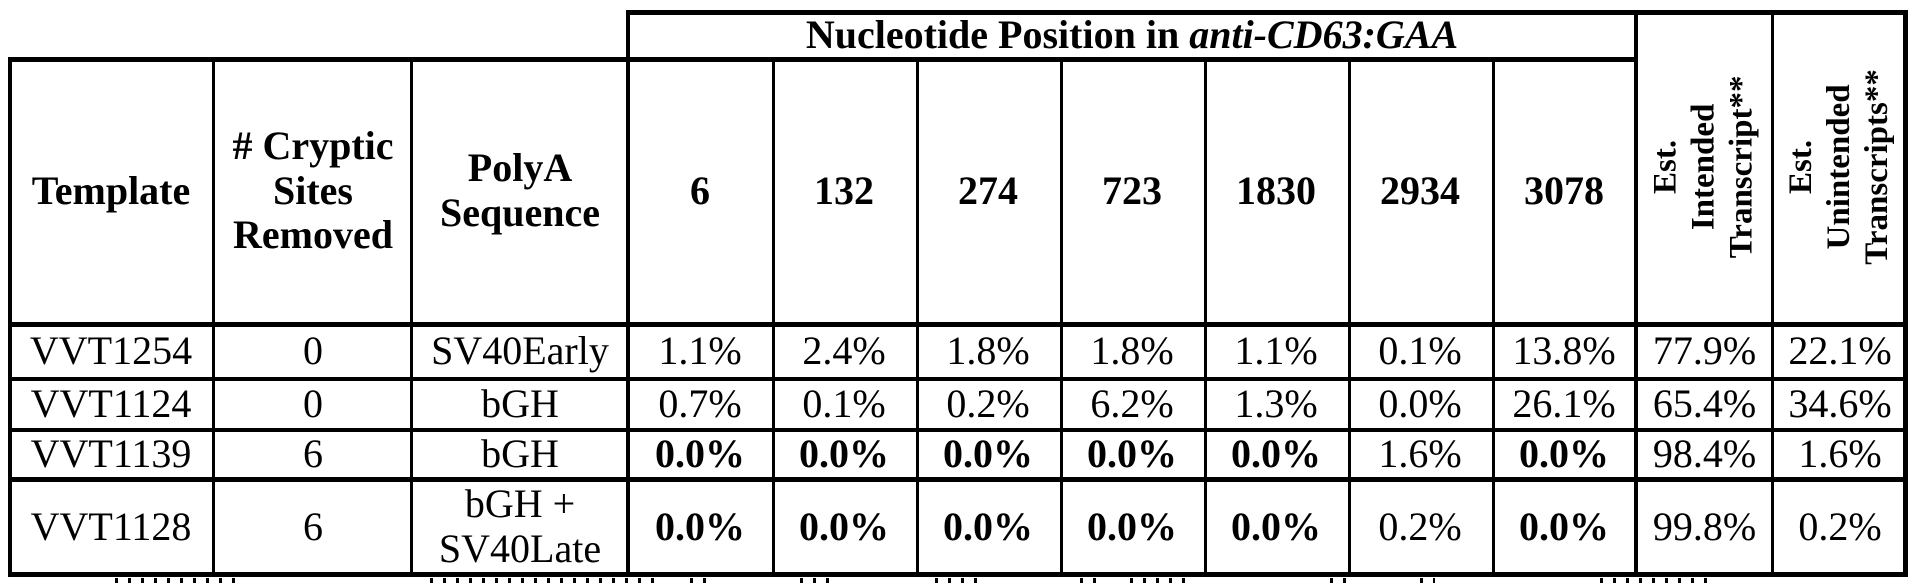 This screenshot has width=1918, height=585. Describe the element at coordinates (111, 454) in the screenshot. I see `row3-template-id: VVT1139` at that location.